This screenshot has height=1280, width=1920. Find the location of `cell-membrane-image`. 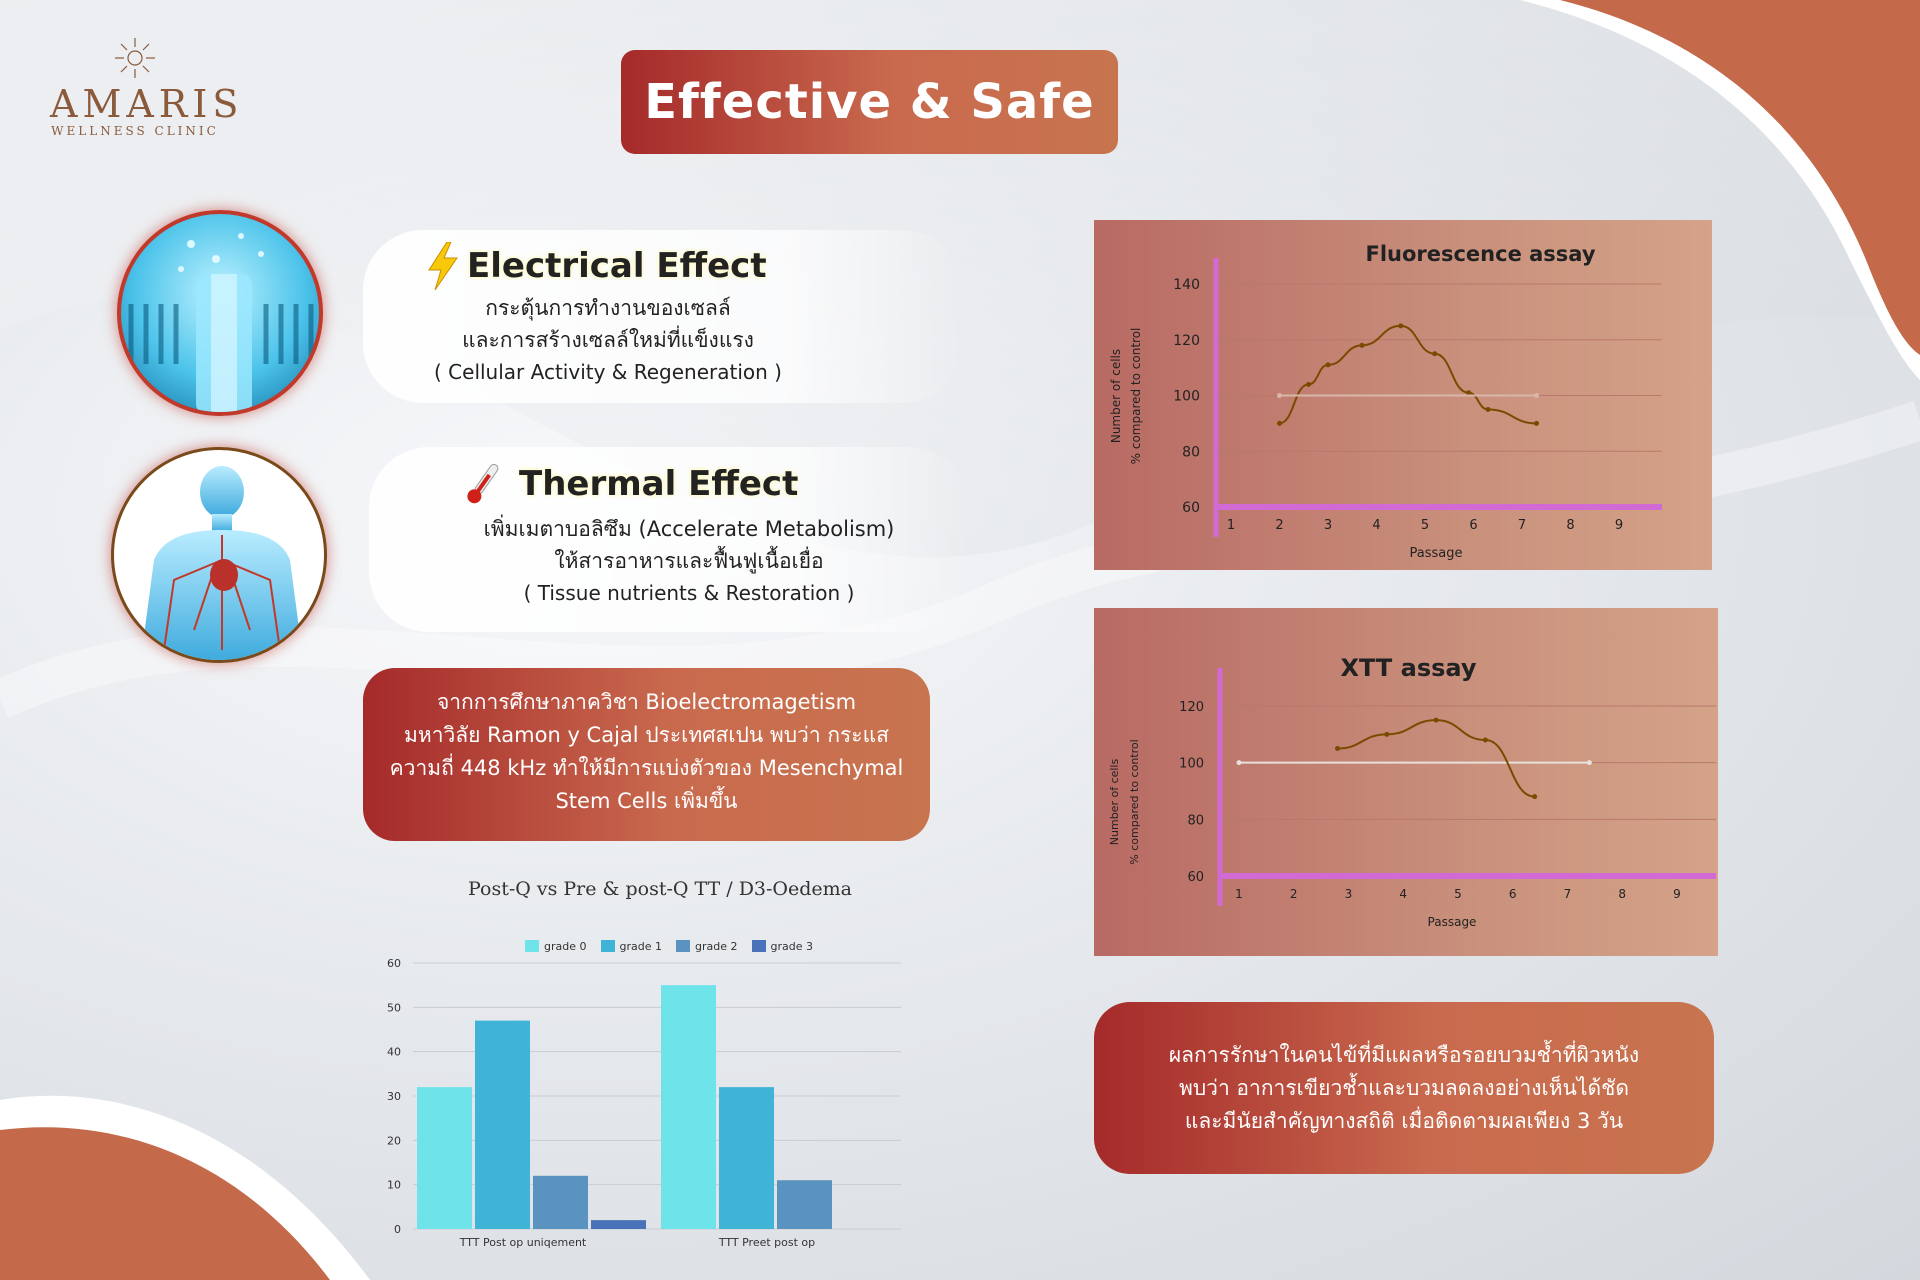

cell-membrane-image is located at coordinates (220, 313).